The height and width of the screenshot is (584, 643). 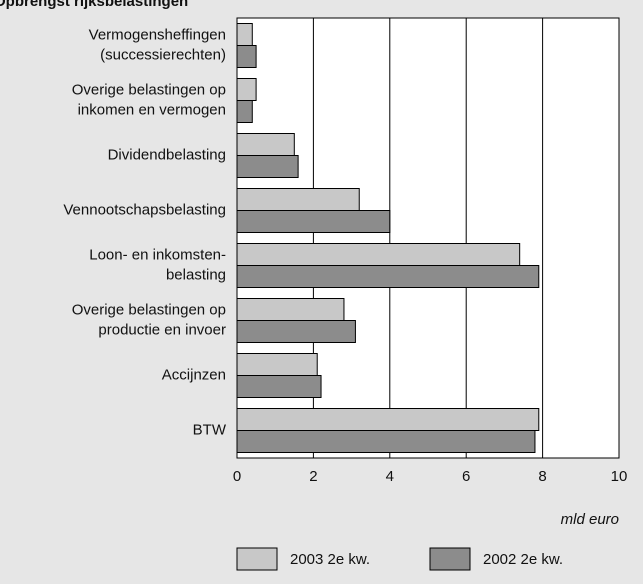 I want to click on y-tick-label: Vennootschapsbelasting, so click(x=144, y=209).